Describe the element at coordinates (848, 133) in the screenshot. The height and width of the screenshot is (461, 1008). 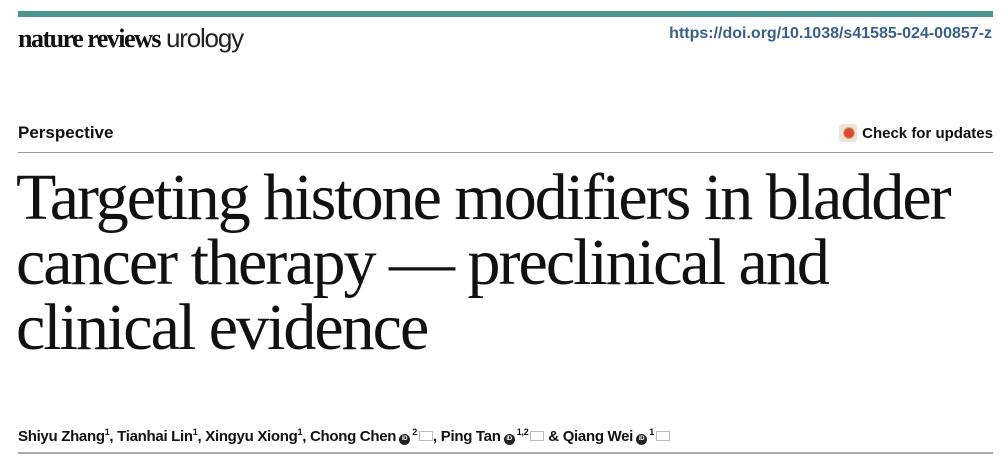
I see `crossmark-icon` at that location.